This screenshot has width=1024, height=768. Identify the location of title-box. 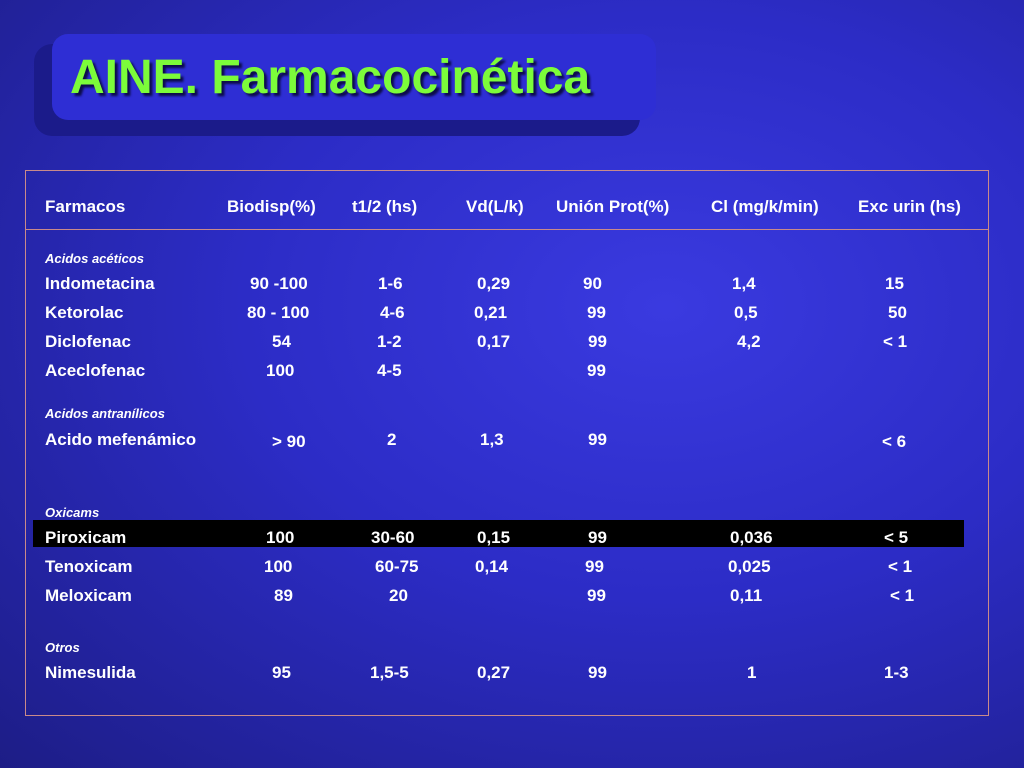
(354, 77).